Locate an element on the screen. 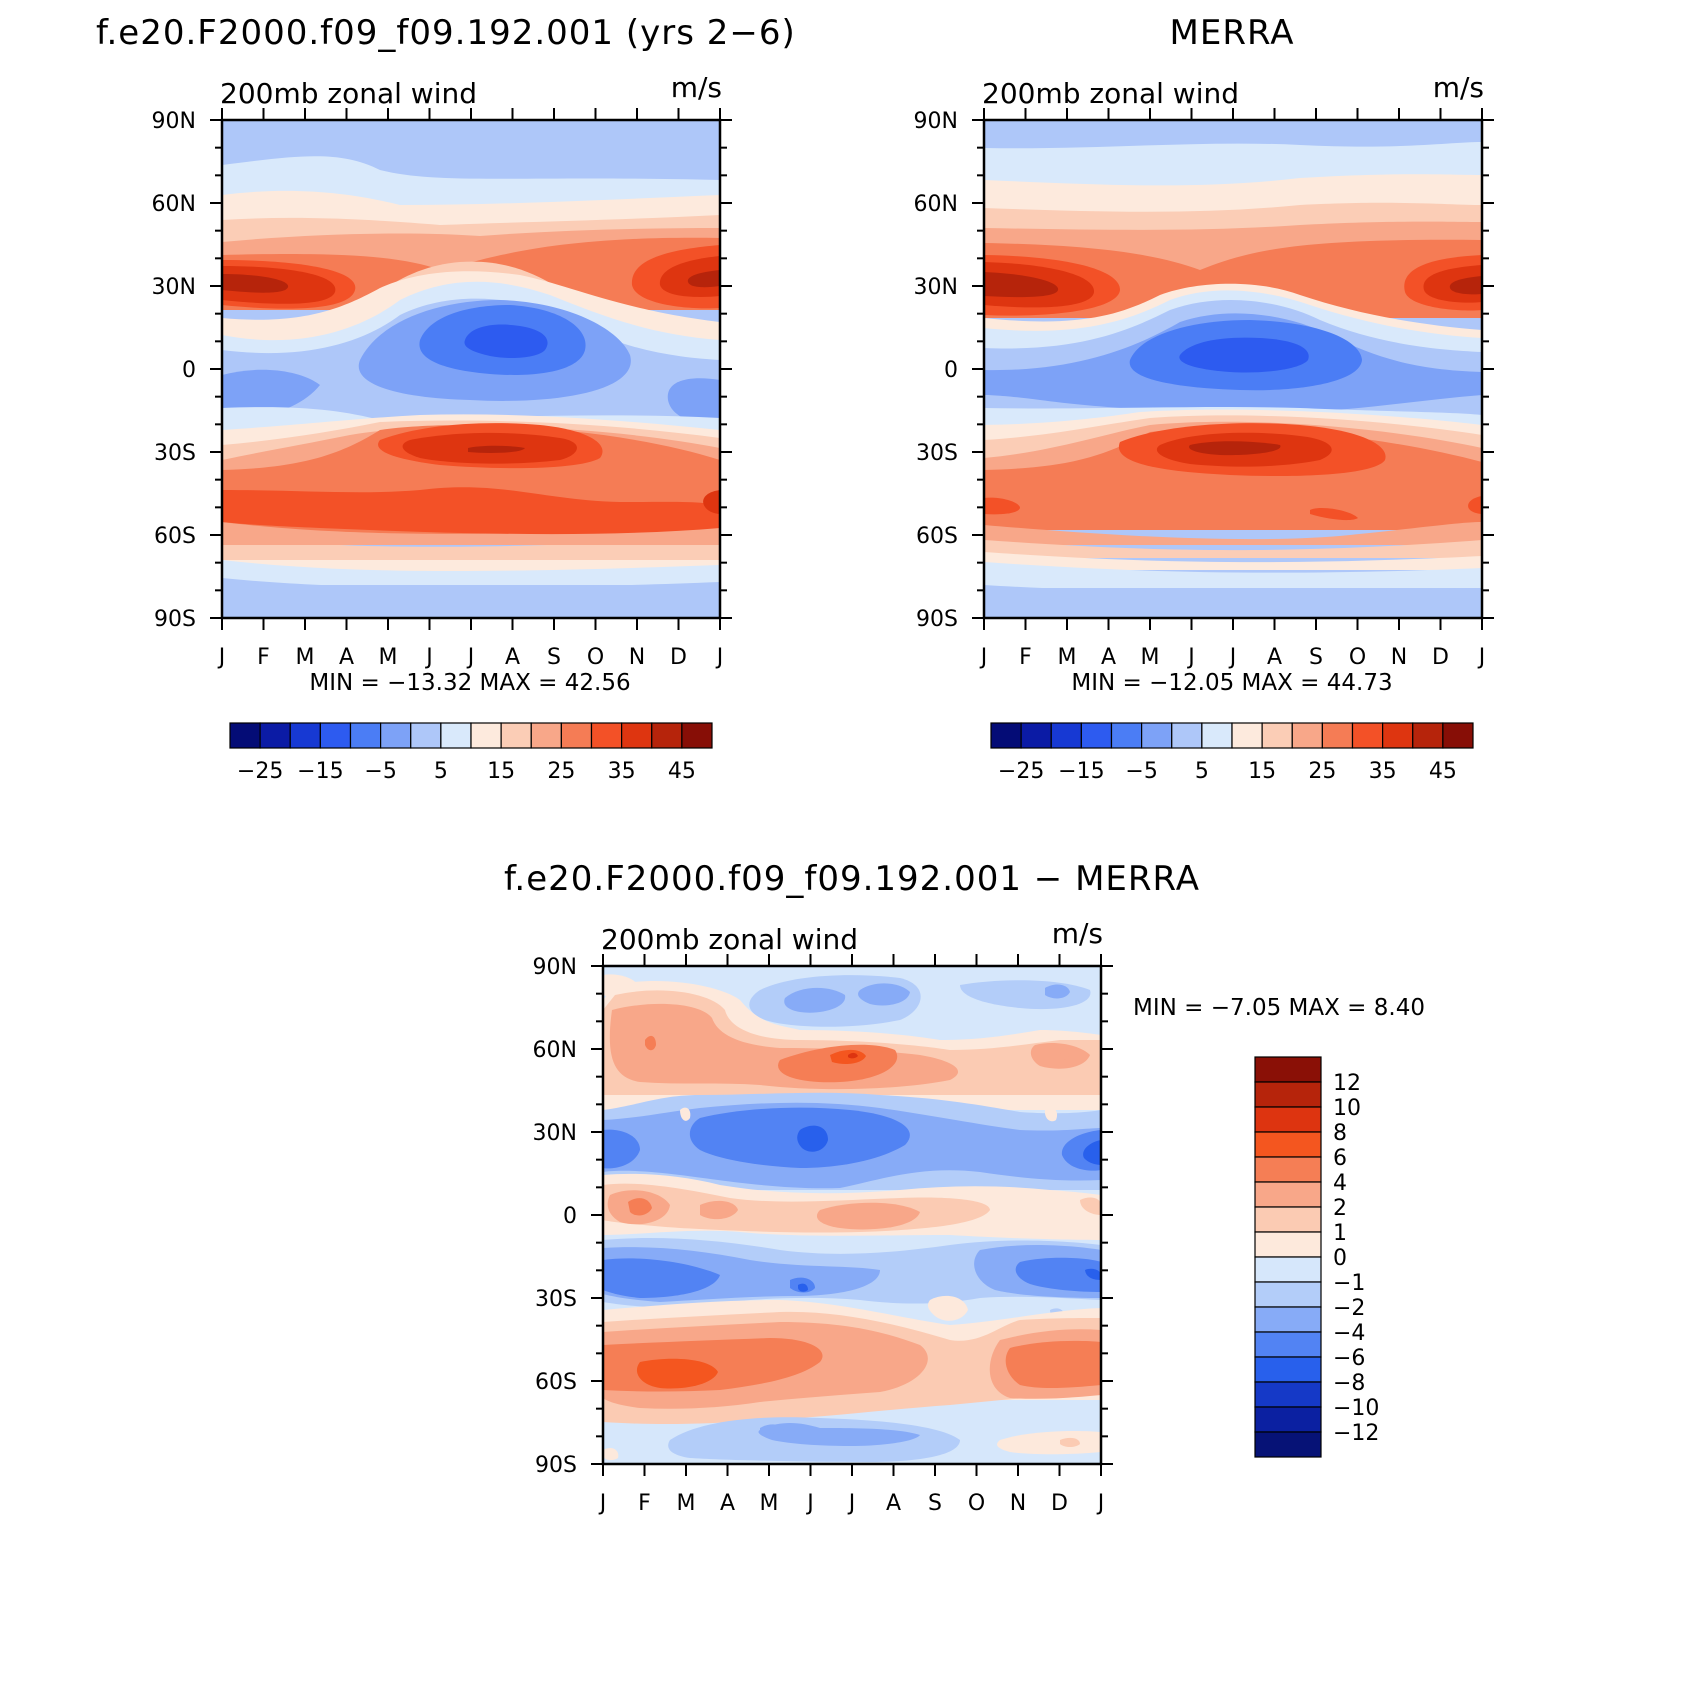 The image size is (1697, 1697). colorbar-tick-label: −12 is located at coordinates (1356, 1433).